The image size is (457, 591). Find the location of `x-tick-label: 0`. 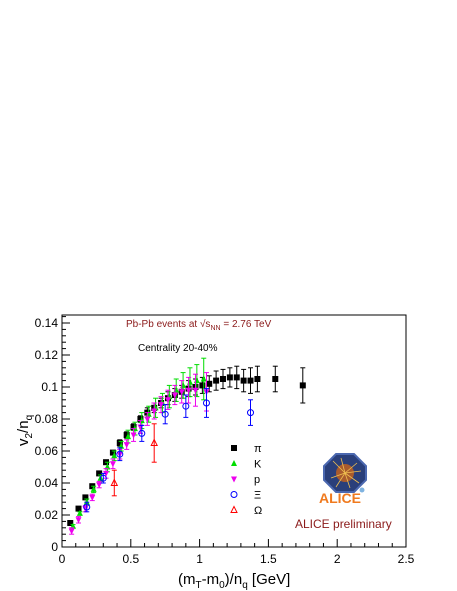

x-tick-label: 0 is located at coordinates (62, 559).